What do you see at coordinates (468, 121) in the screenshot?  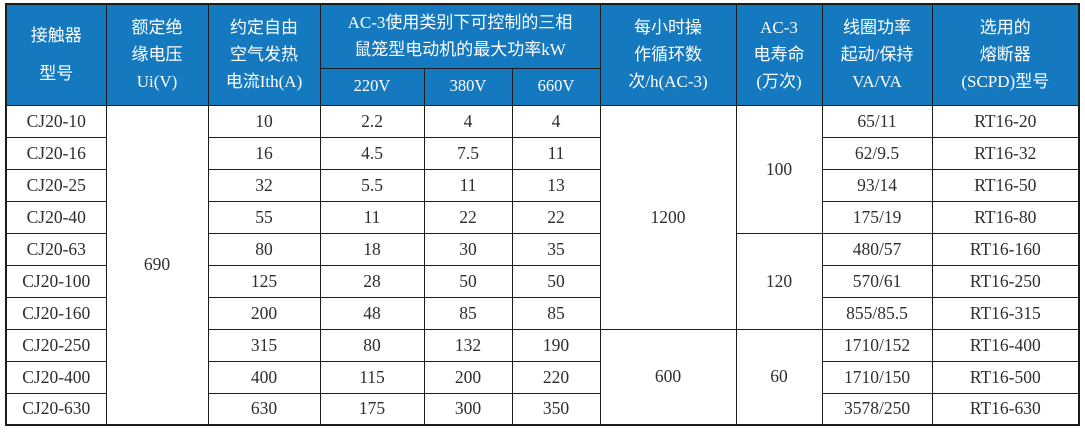 I see `kw380-cell: 4` at bounding box center [468, 121].